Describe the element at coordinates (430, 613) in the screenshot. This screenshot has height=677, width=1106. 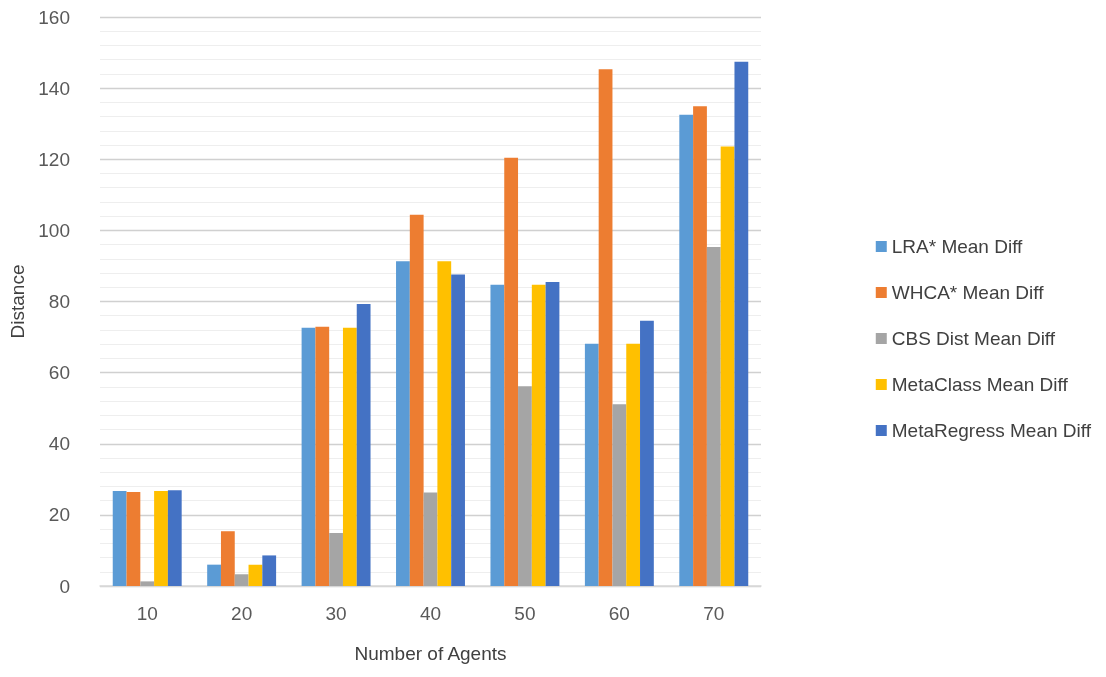
I see `x-tick-label: 40` at that location.